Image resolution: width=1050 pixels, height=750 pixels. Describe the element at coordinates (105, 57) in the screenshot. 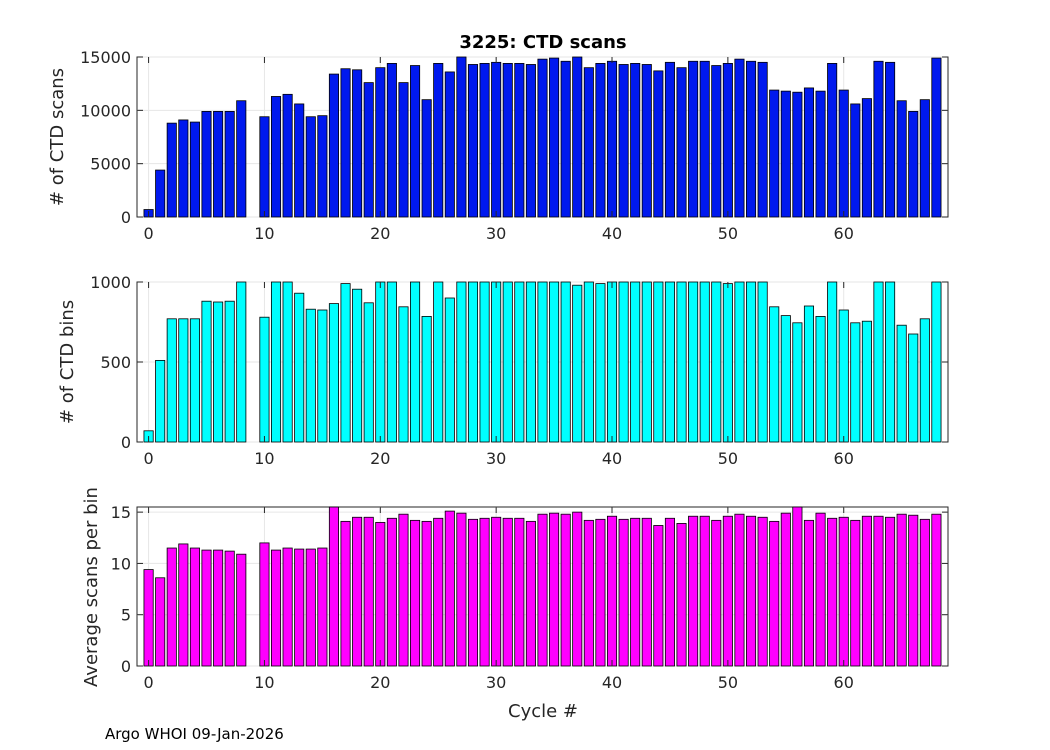

I see `ytick-label: 15000` at that location.